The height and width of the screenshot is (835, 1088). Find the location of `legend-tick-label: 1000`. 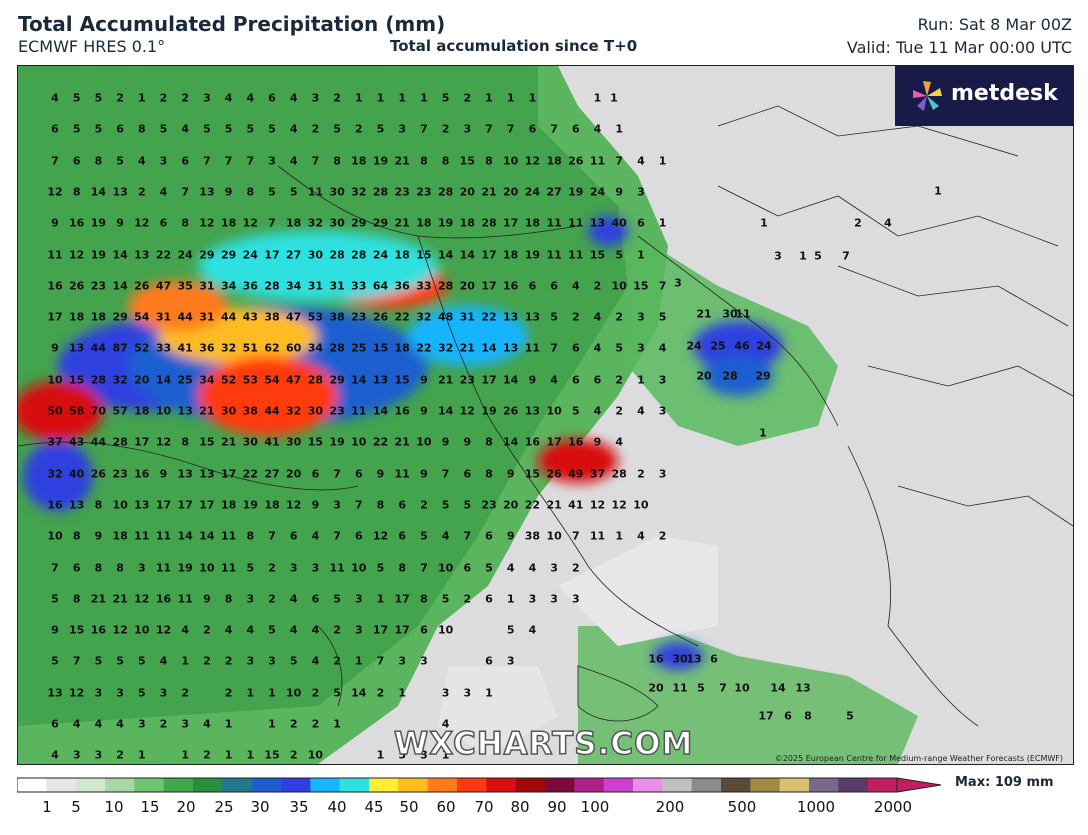

legend-tick-label: 1000 is located at coordinates (816, 807).